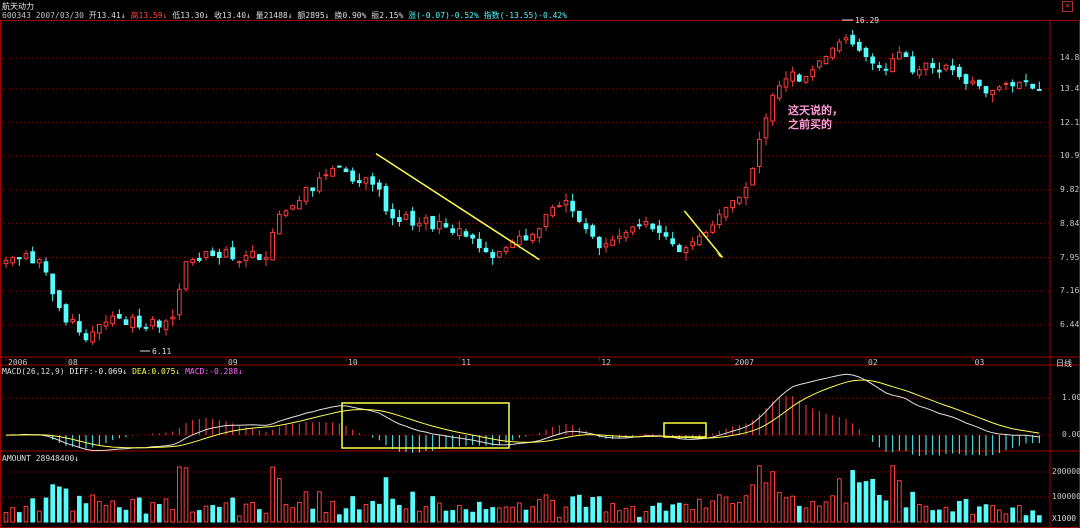 The image size is (1080, 528). I want to click on amount-unit-label: X1000, so click(1064, 518).